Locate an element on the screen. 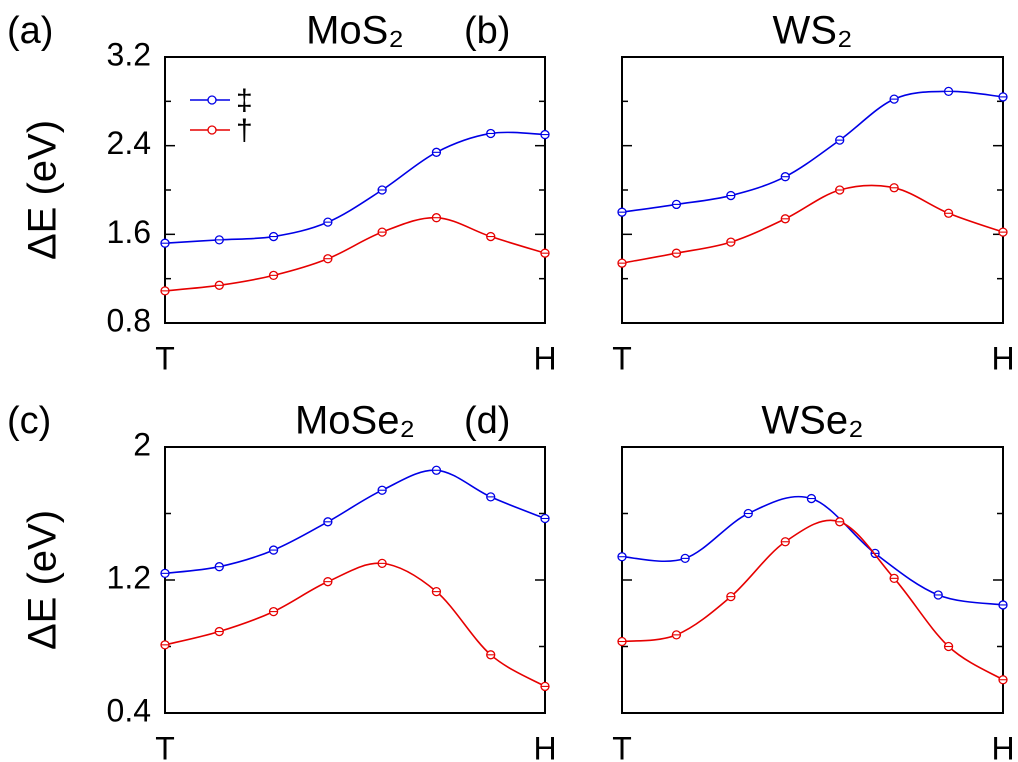 The width and height of the screenshot is (1018, 762). y-tick-label: 3.2 is located at coordinates (129, 54).